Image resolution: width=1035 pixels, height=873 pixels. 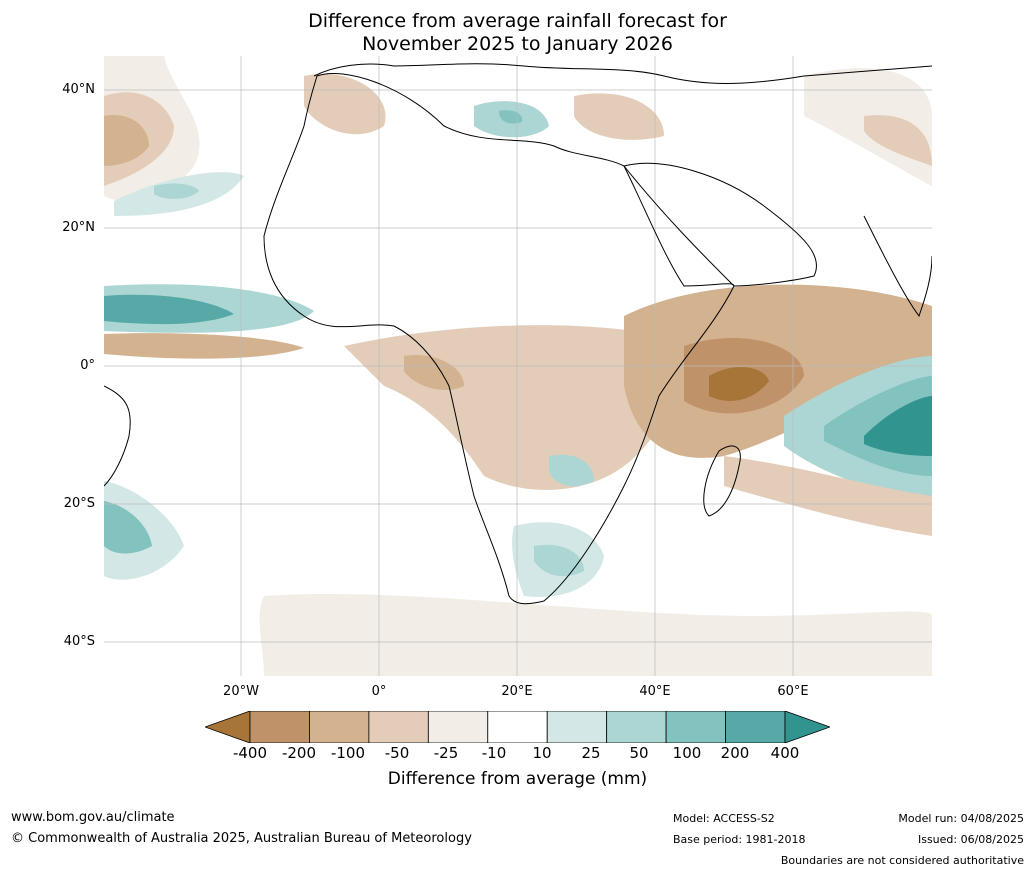 I want to click on dry-region-southern-ocean, so click(x=595, y=634).